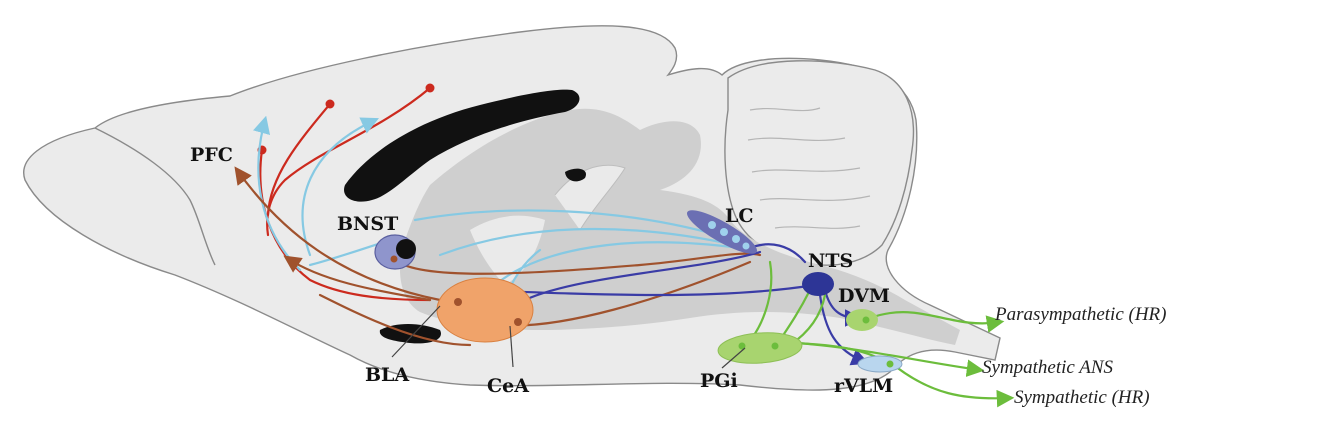  I want to click on dvm-nucleus, so click(862, 320).